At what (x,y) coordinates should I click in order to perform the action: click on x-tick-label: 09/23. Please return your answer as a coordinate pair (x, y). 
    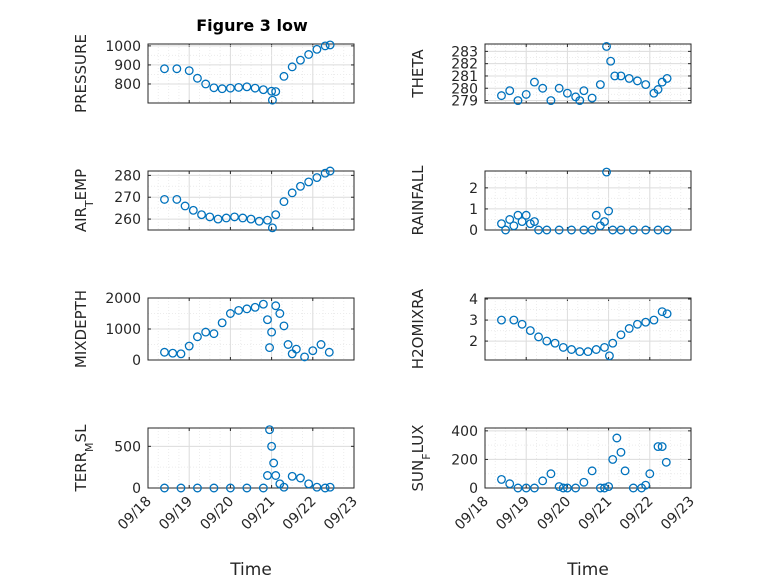
    Looking at the image, I should click on (341, 514).